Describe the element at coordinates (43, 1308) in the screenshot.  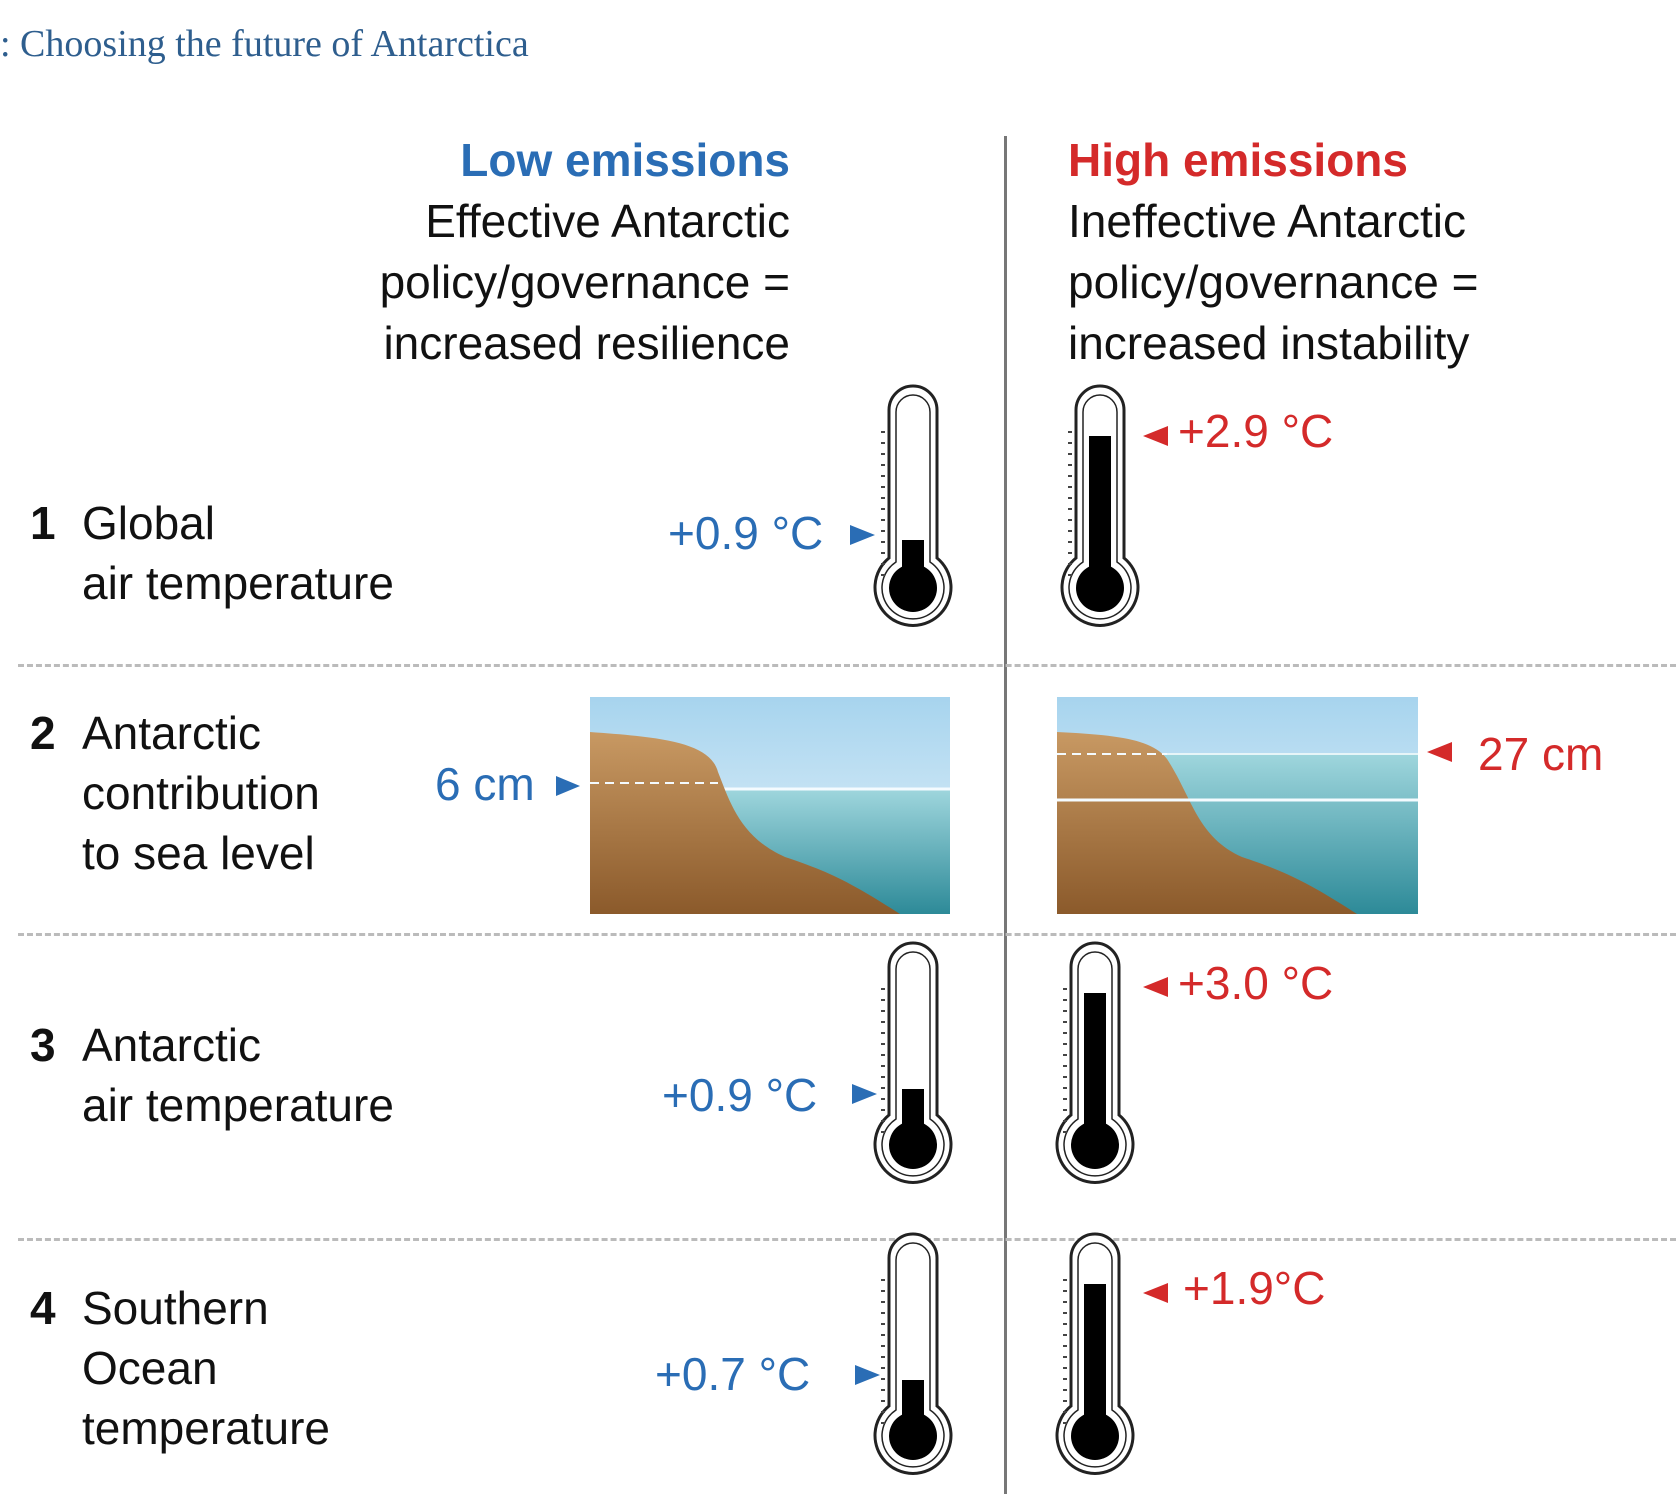
I see `row-number: 4` at that location.